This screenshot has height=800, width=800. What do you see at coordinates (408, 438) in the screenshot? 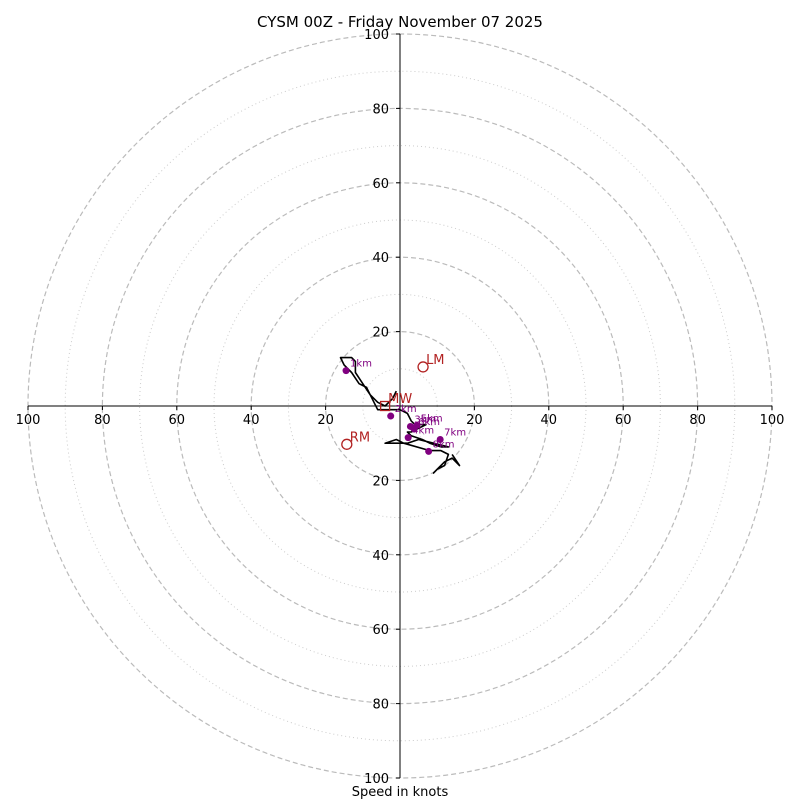
I see `level-point-4km` at bounding box center [408, 438].